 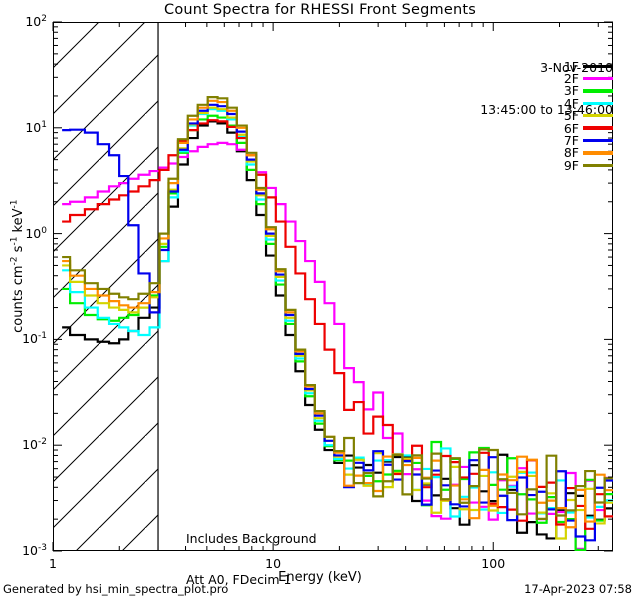 What do you see at coordinates (546, 109) in the screenshot?
I see `observation-time-range: 13:45:00 to 13:46:00` at bounding box center [546, 109].